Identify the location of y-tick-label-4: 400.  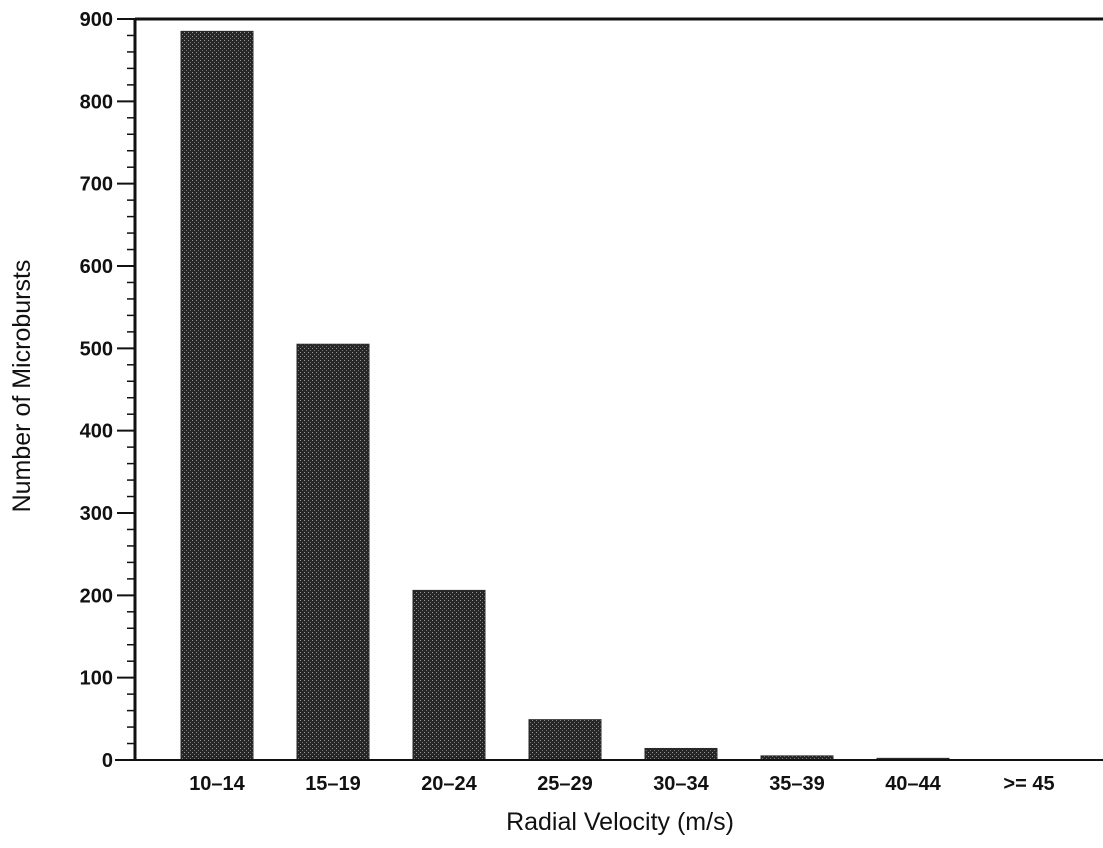
(96, 432).